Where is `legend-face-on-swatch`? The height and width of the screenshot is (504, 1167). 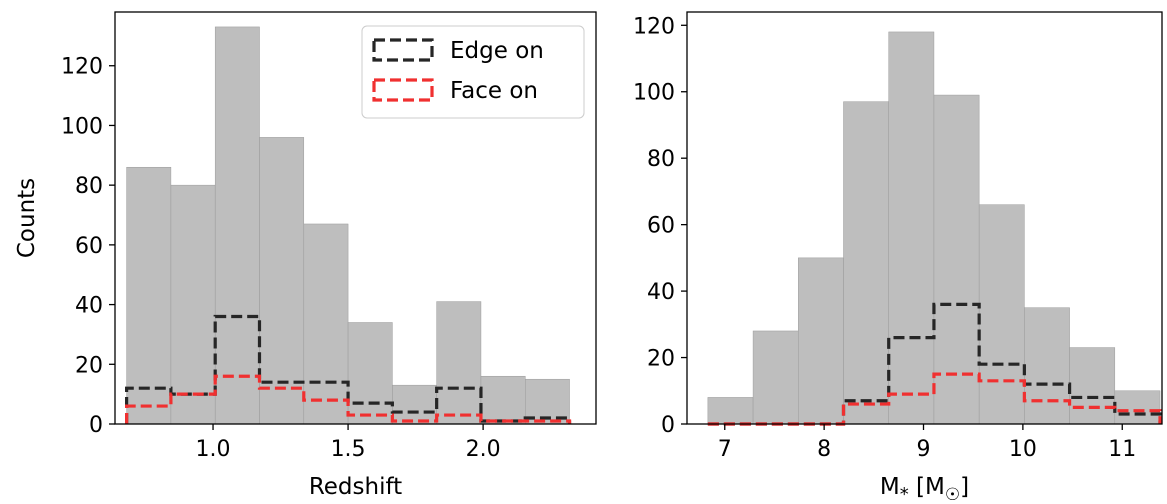 legend-face-on-swatch is located at coordinates (403, 90).